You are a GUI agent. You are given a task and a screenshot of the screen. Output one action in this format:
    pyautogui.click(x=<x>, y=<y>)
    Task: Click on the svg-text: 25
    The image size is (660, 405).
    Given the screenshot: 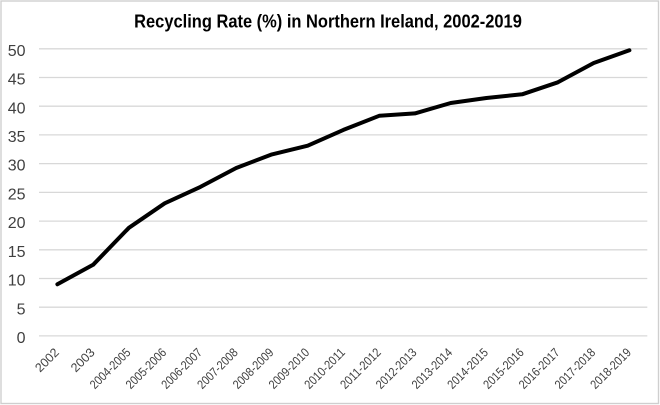 What is the action you would take?
    pyautogui.click(x=17, y=195)
    